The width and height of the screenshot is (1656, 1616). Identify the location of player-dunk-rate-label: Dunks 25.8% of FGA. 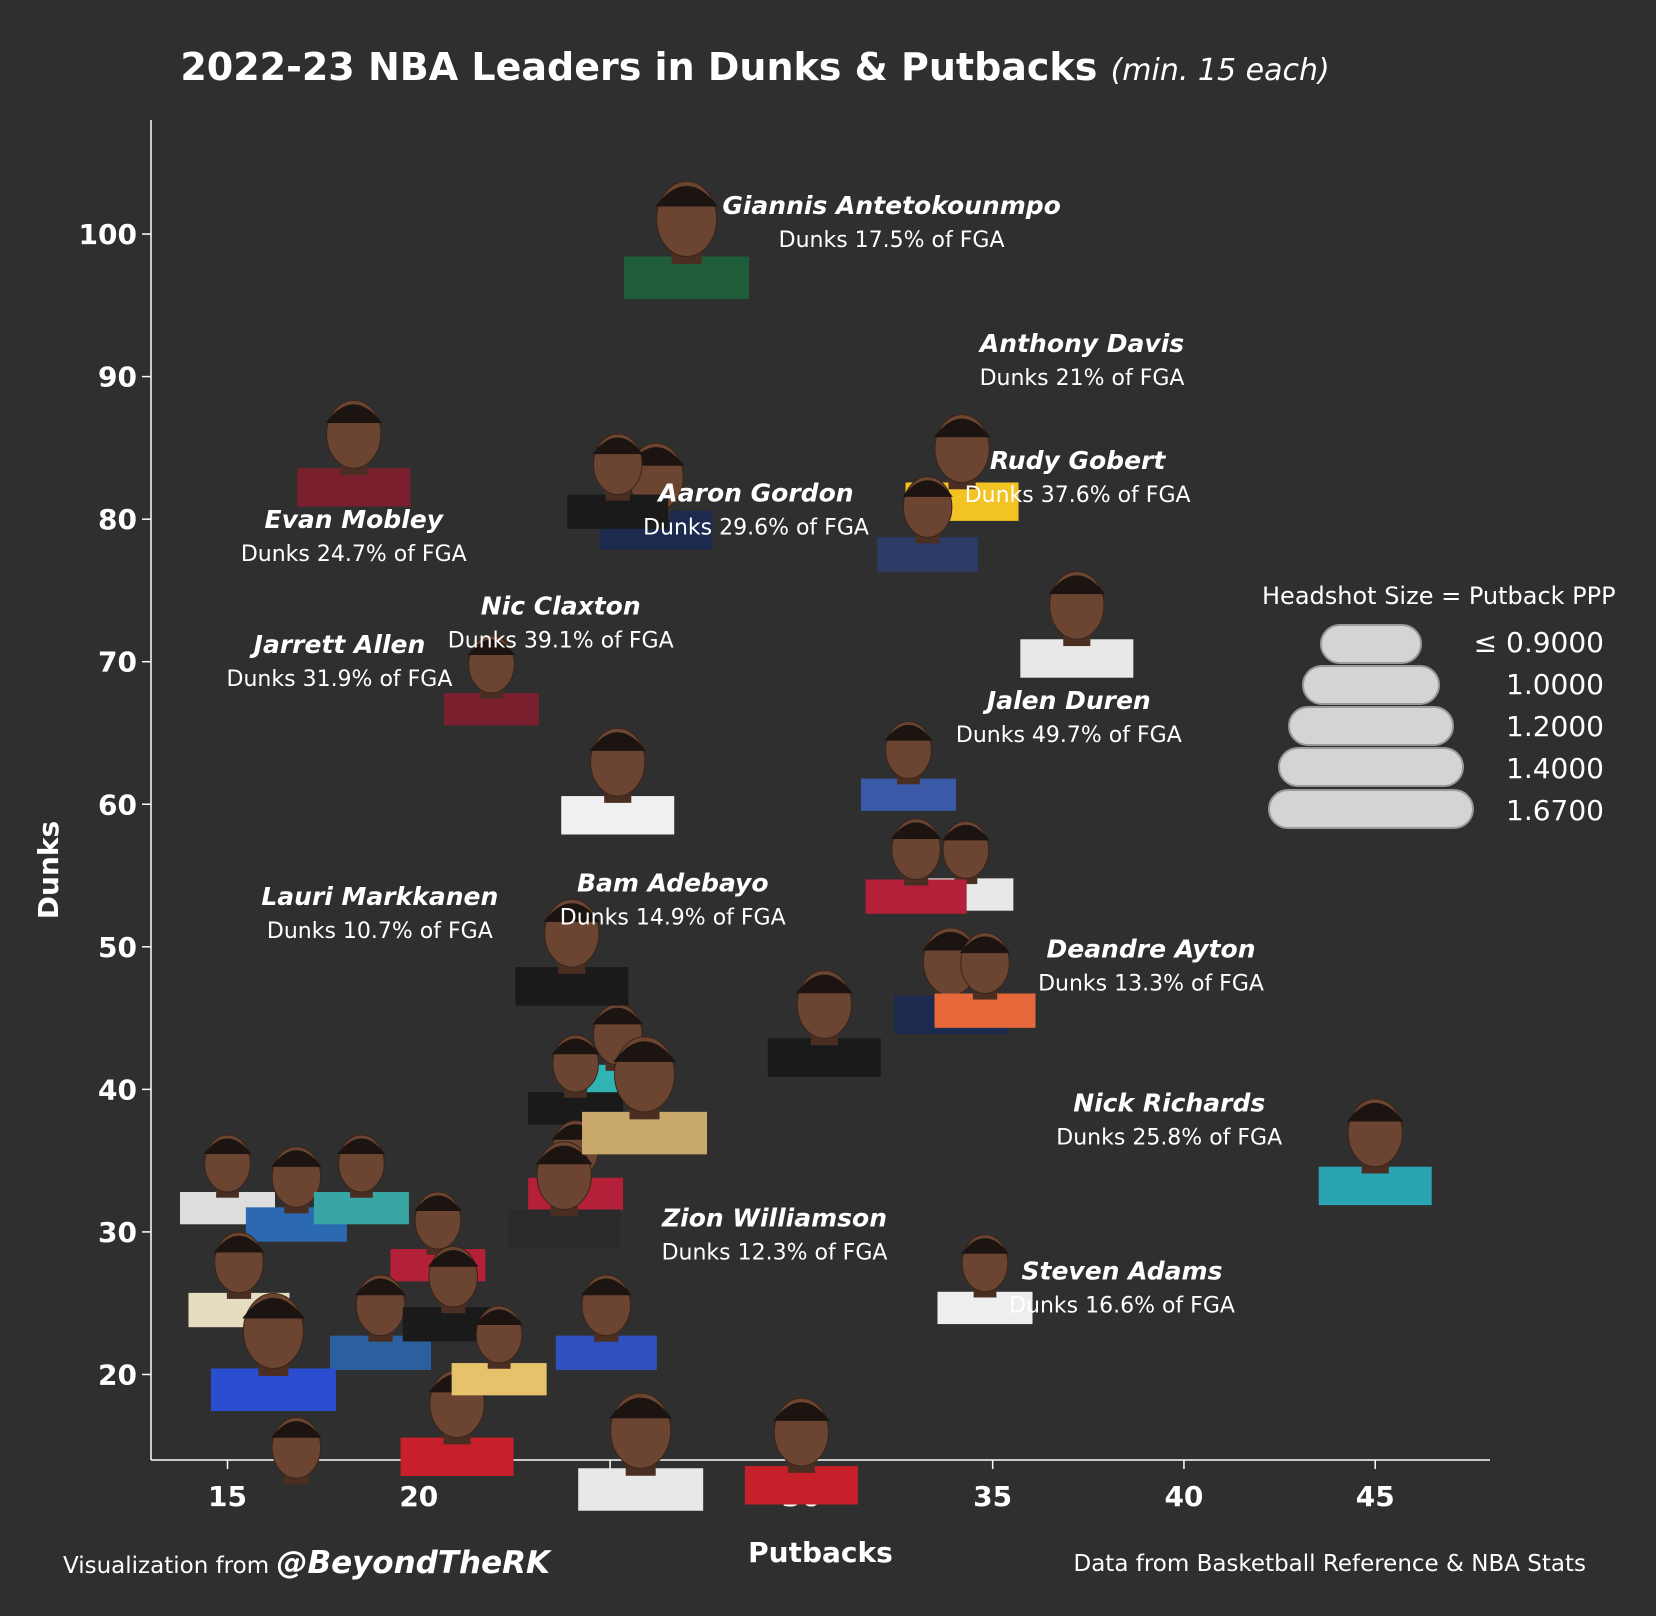
(1169, 1137).